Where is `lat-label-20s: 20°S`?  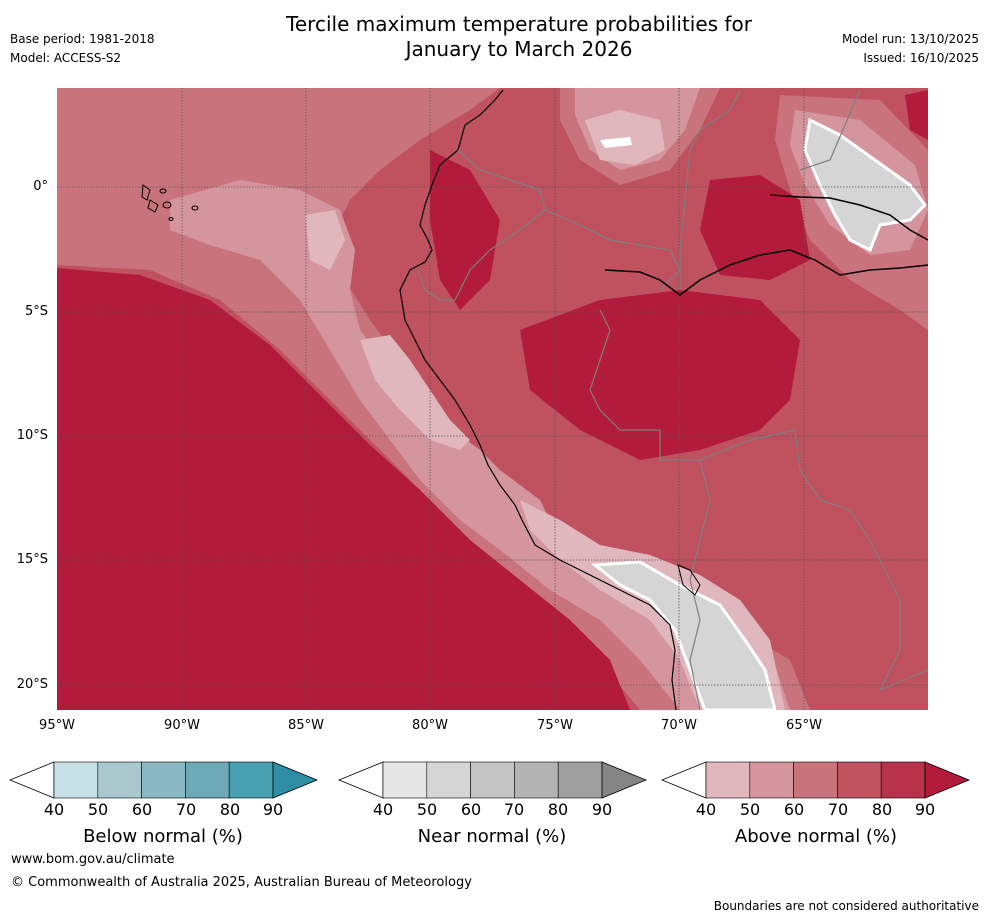 lat-label-20s: 20°S is located at coordinates (32, 684).